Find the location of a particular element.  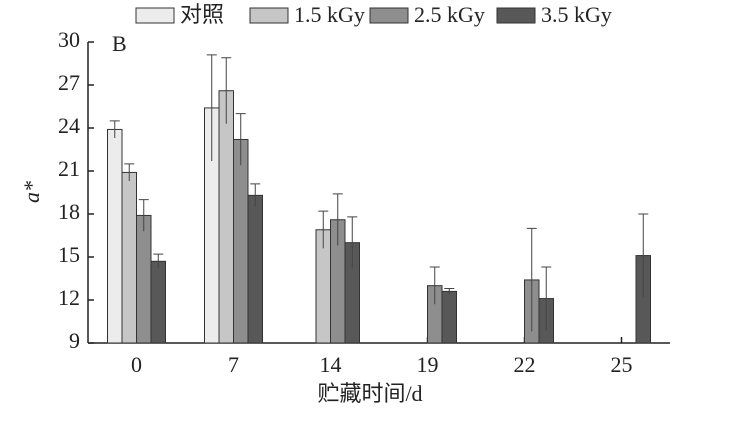

x-tick-label: 7 is located at coordinates (233, 364).